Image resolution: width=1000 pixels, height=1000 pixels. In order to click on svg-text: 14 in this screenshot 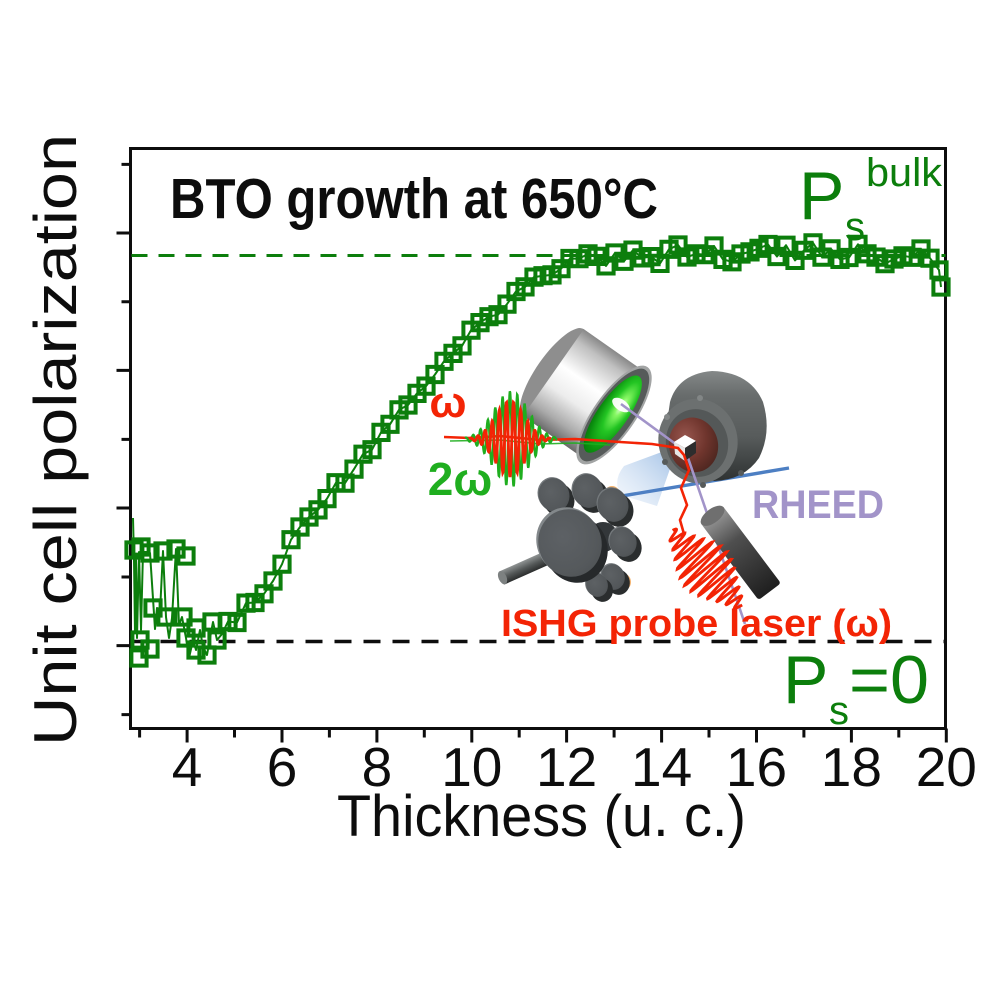, I will do `click(661, 767)`.